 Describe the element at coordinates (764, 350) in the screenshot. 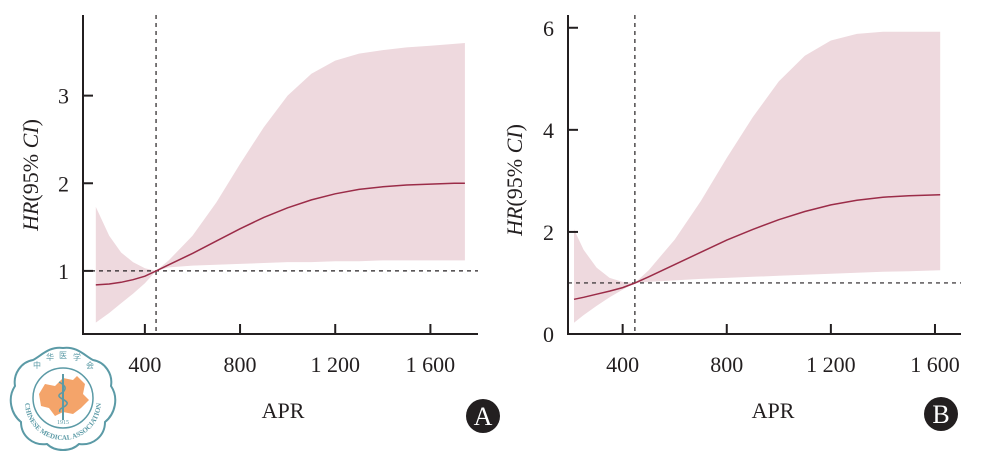

I see `panel-b-x-axis: 400 800 1 200 1 600` at that location.